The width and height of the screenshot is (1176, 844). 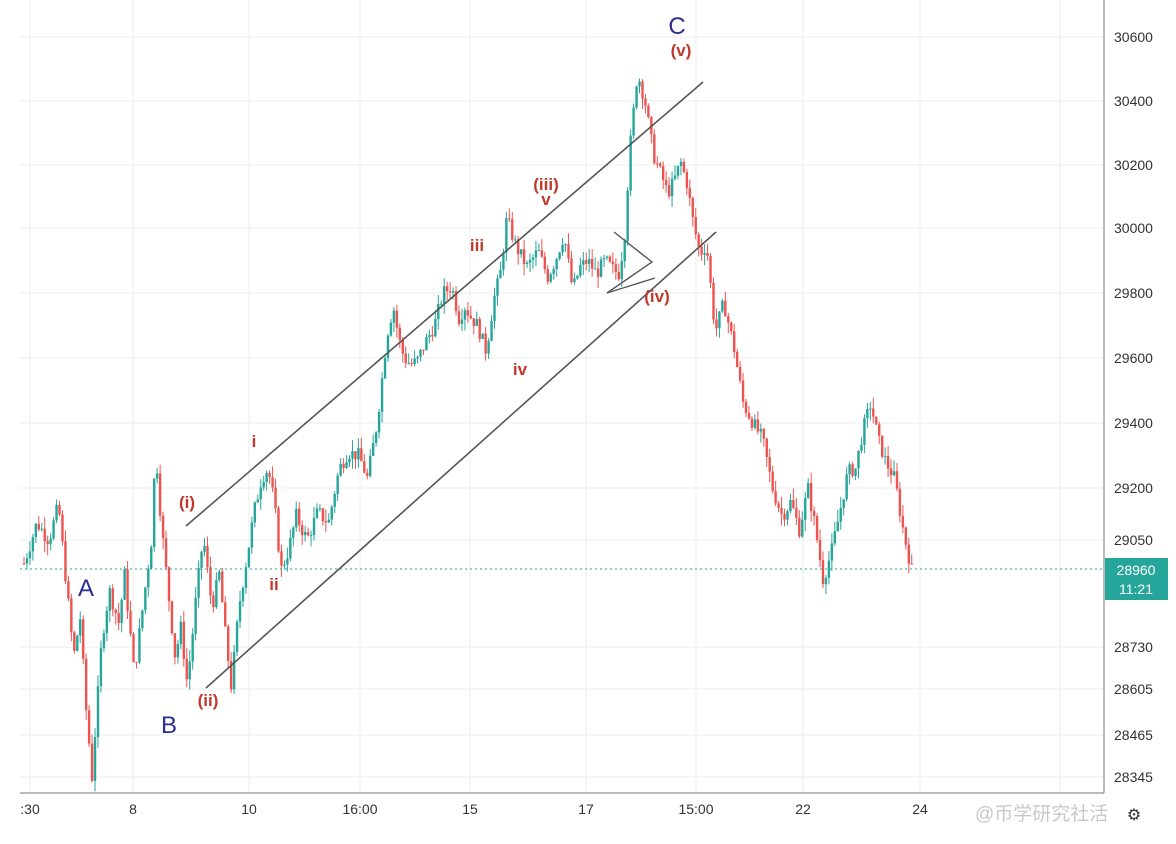 I want to click on x-tick-label: 17, so click(x=586, y=809).